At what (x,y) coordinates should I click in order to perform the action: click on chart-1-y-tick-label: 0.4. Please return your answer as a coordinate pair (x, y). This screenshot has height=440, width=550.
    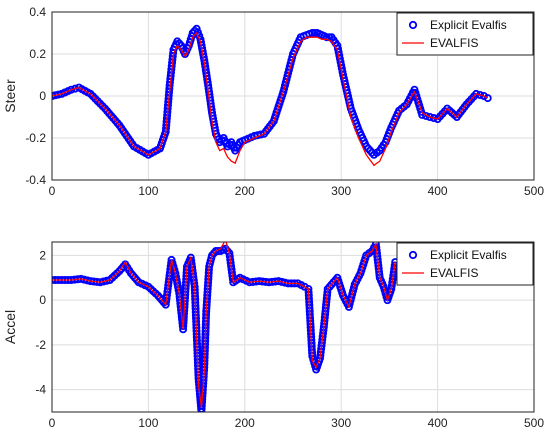
    Looking at the image, I should click on (37, 12).